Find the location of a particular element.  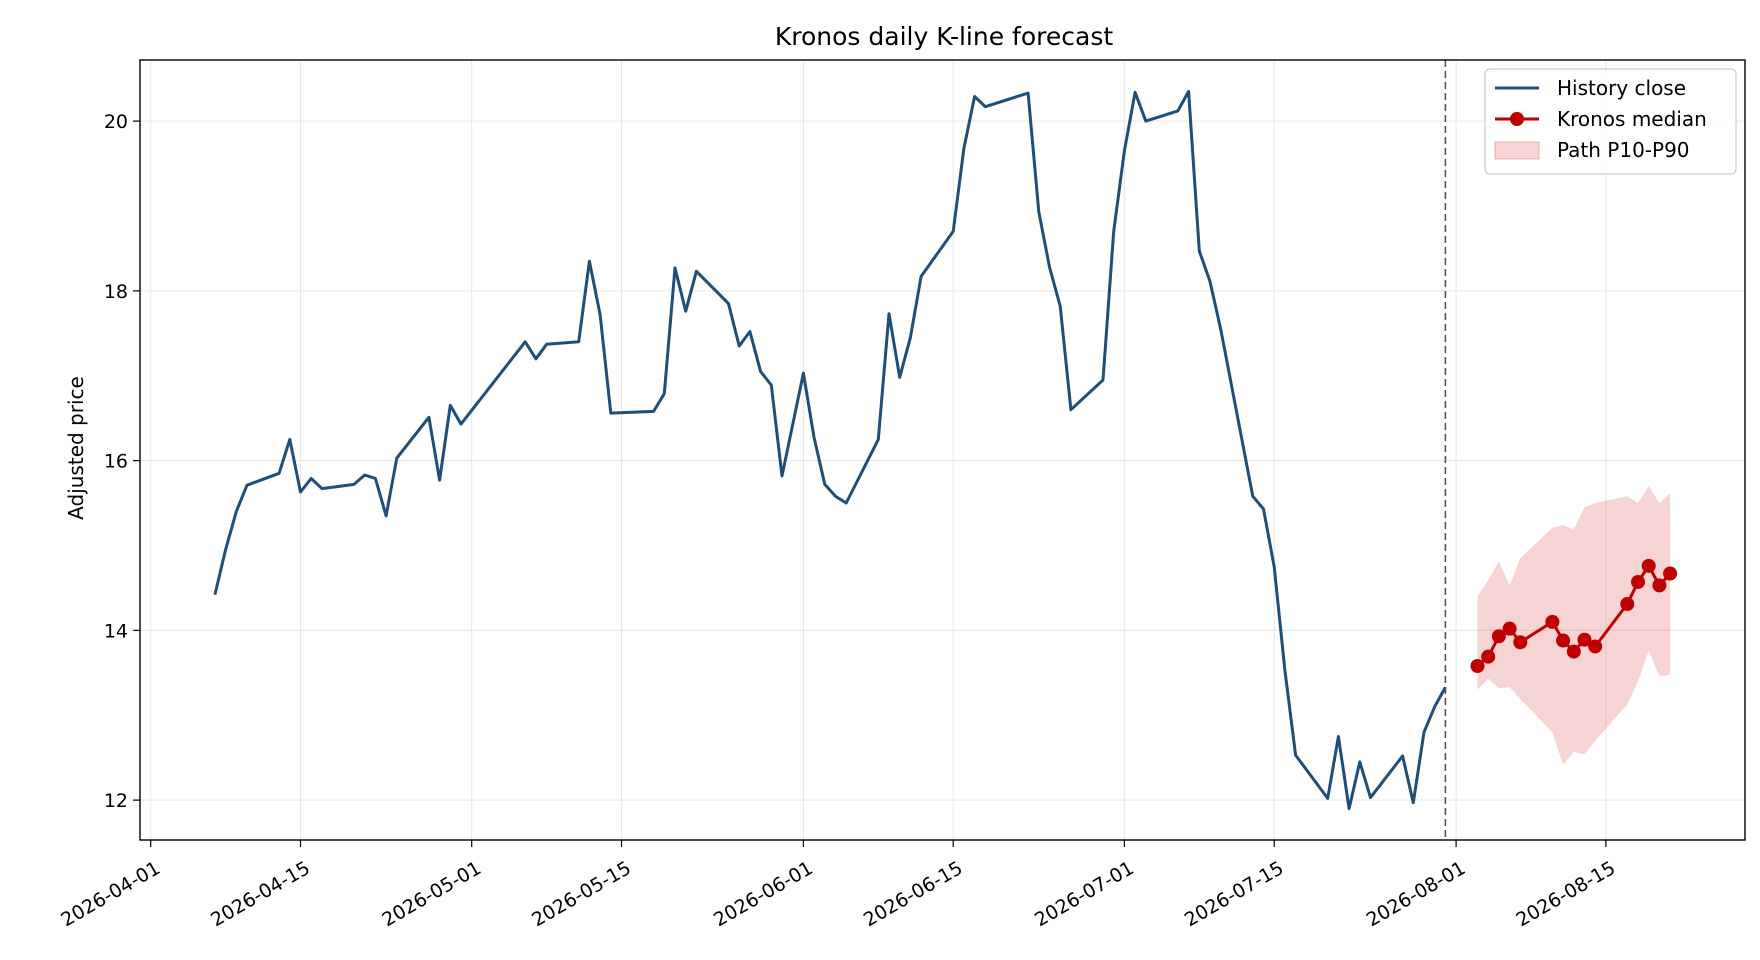

legend-swatch-band is located at coordinates (1517, 150).